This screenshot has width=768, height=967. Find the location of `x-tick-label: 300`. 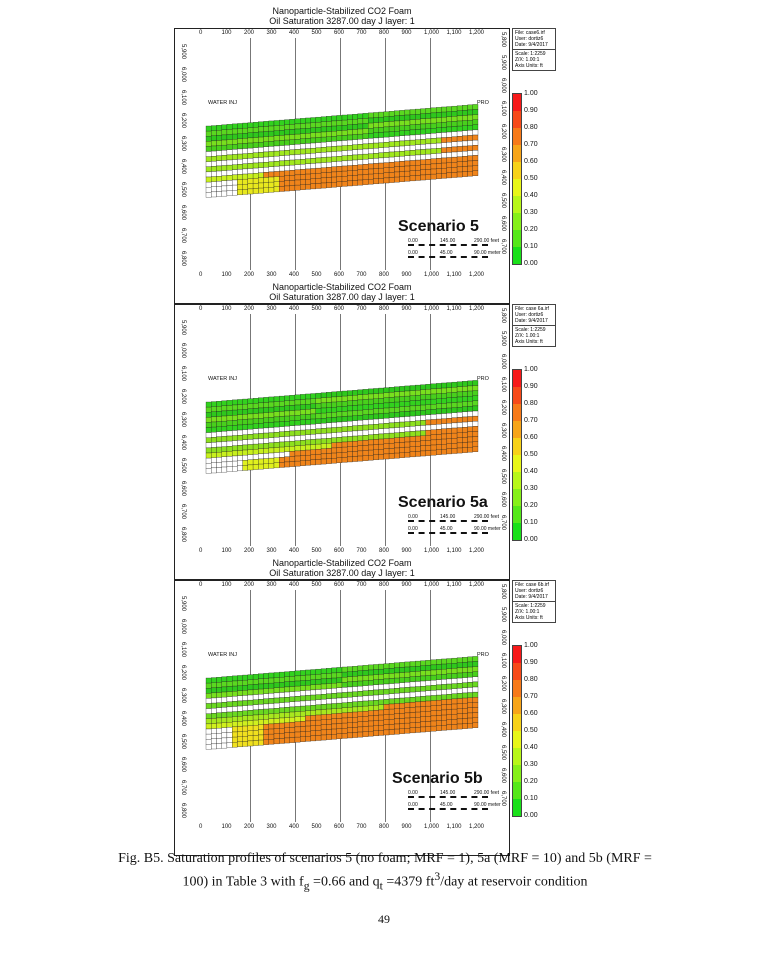

x-tick-label: 300 is located at coordinates (271, 551).